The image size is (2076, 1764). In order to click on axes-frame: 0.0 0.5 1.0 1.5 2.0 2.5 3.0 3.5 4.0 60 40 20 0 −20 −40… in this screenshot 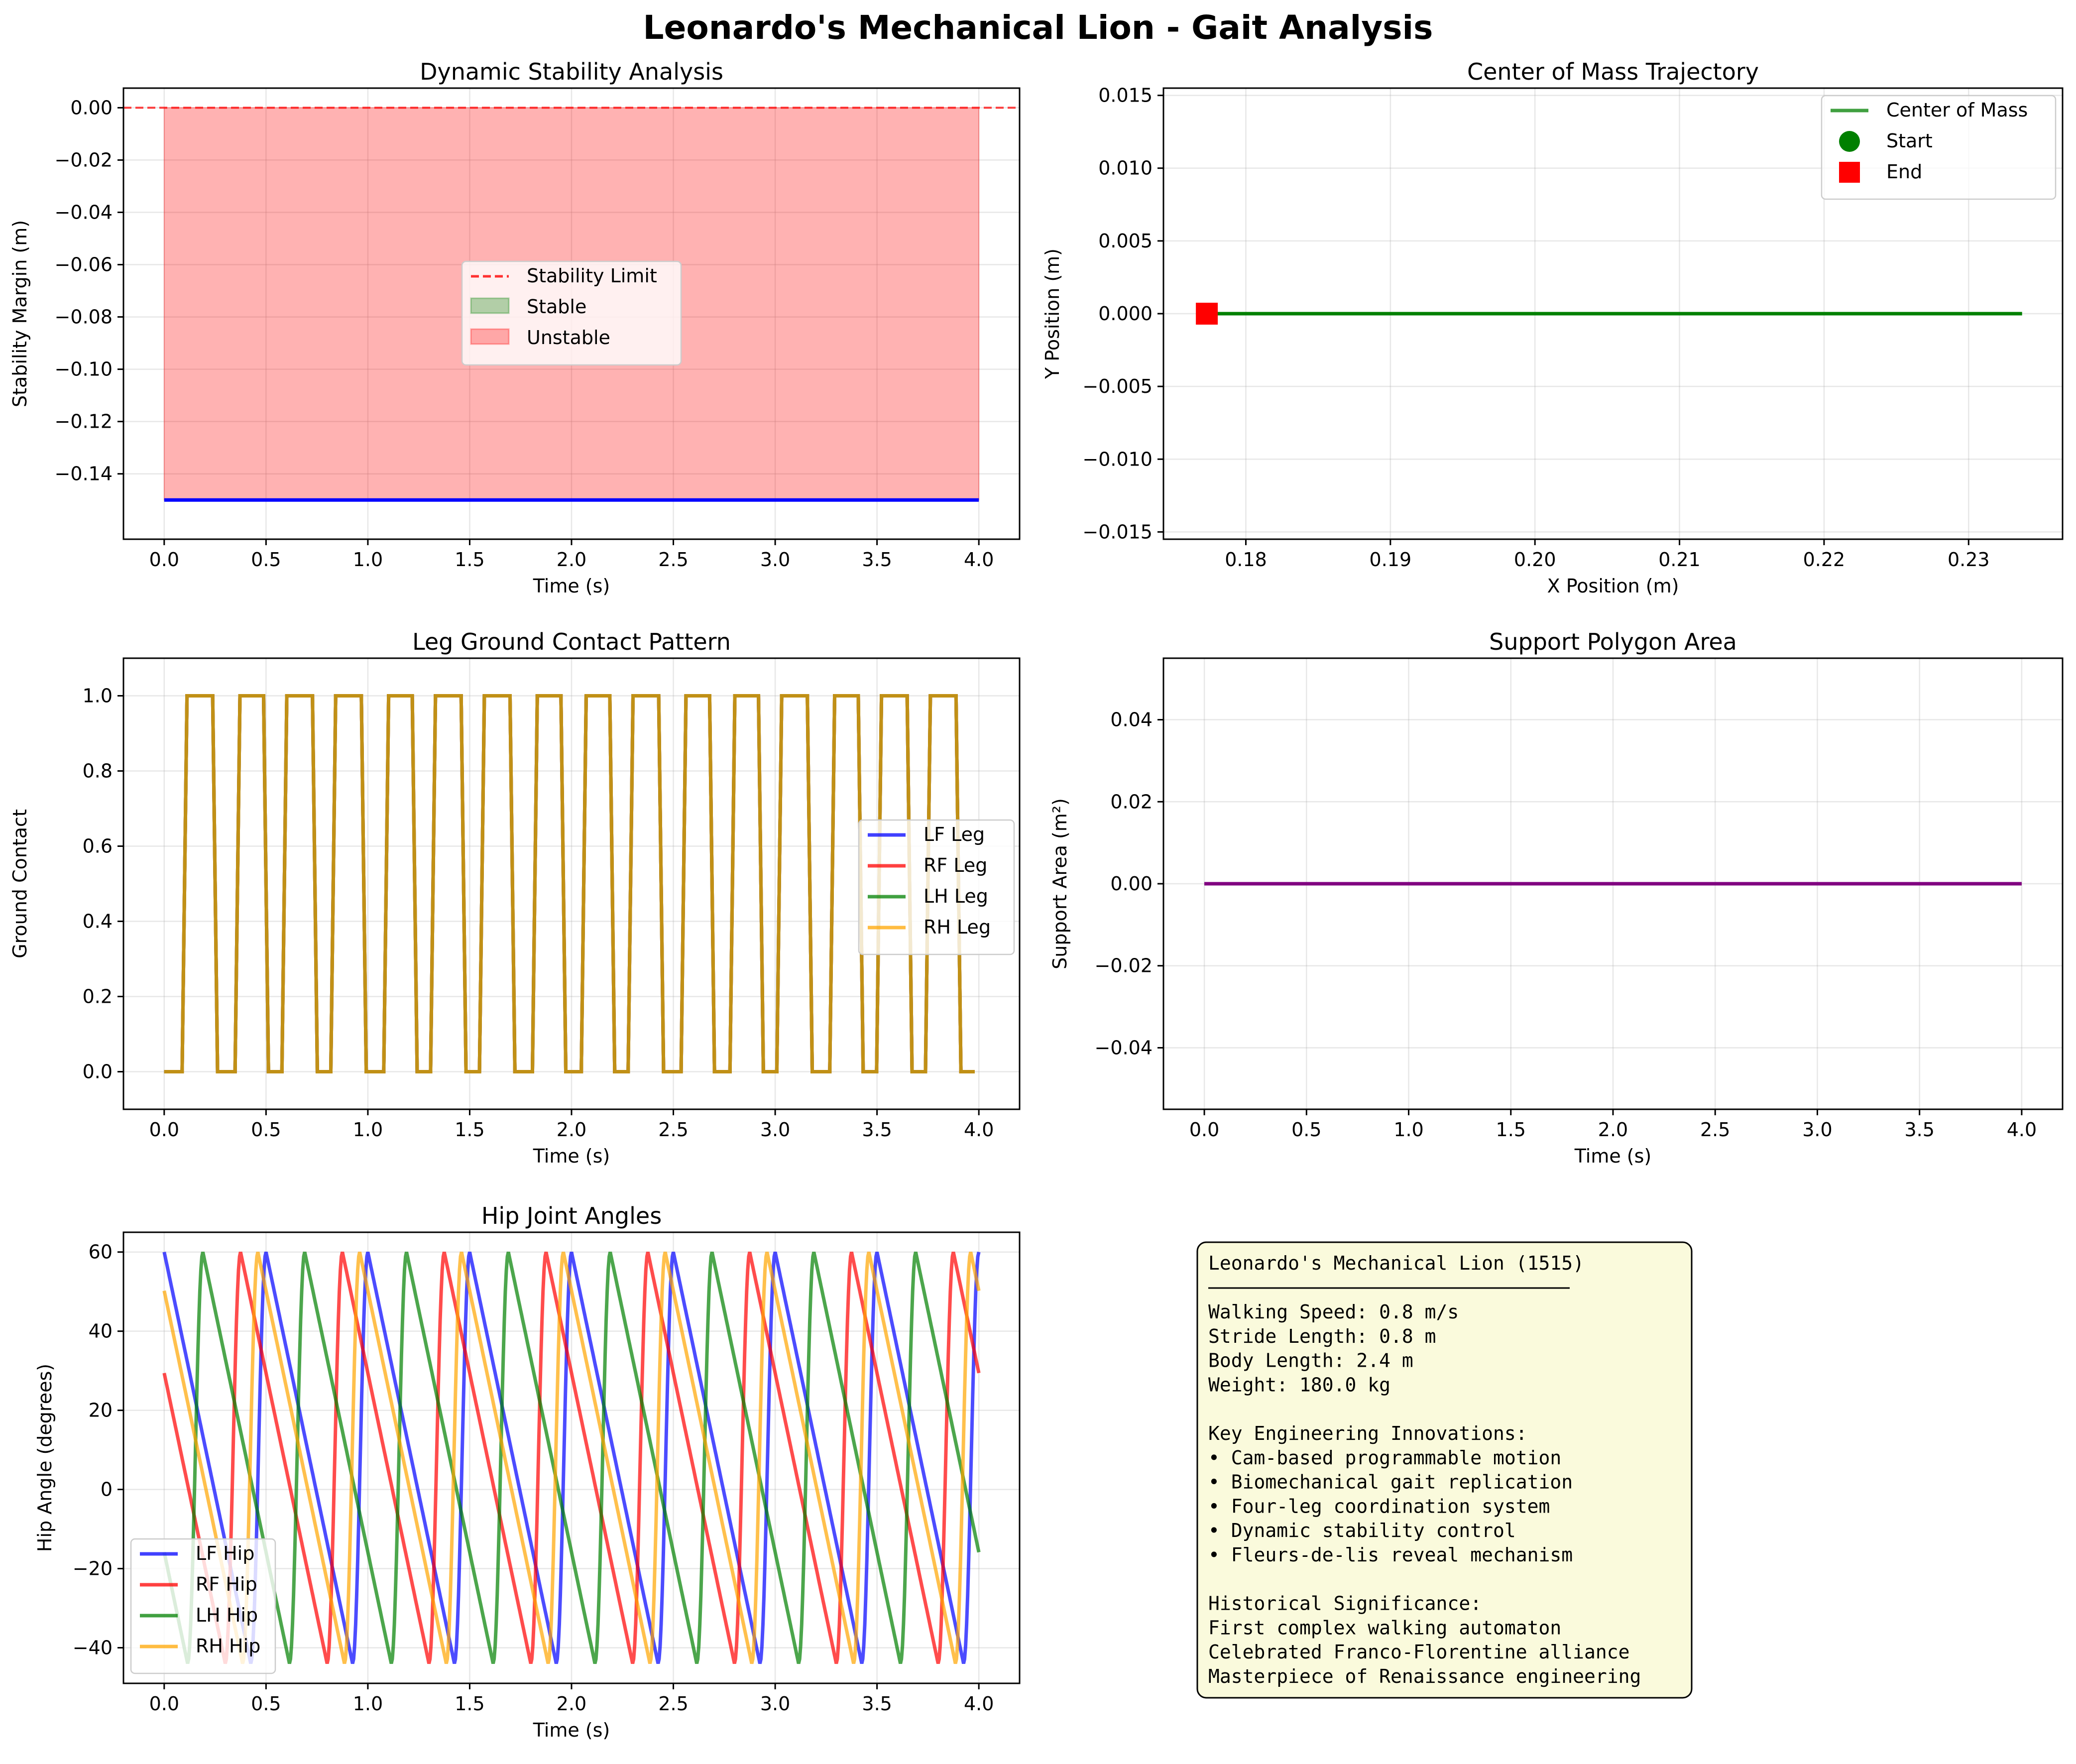, I will do `click(527, 1471)`.